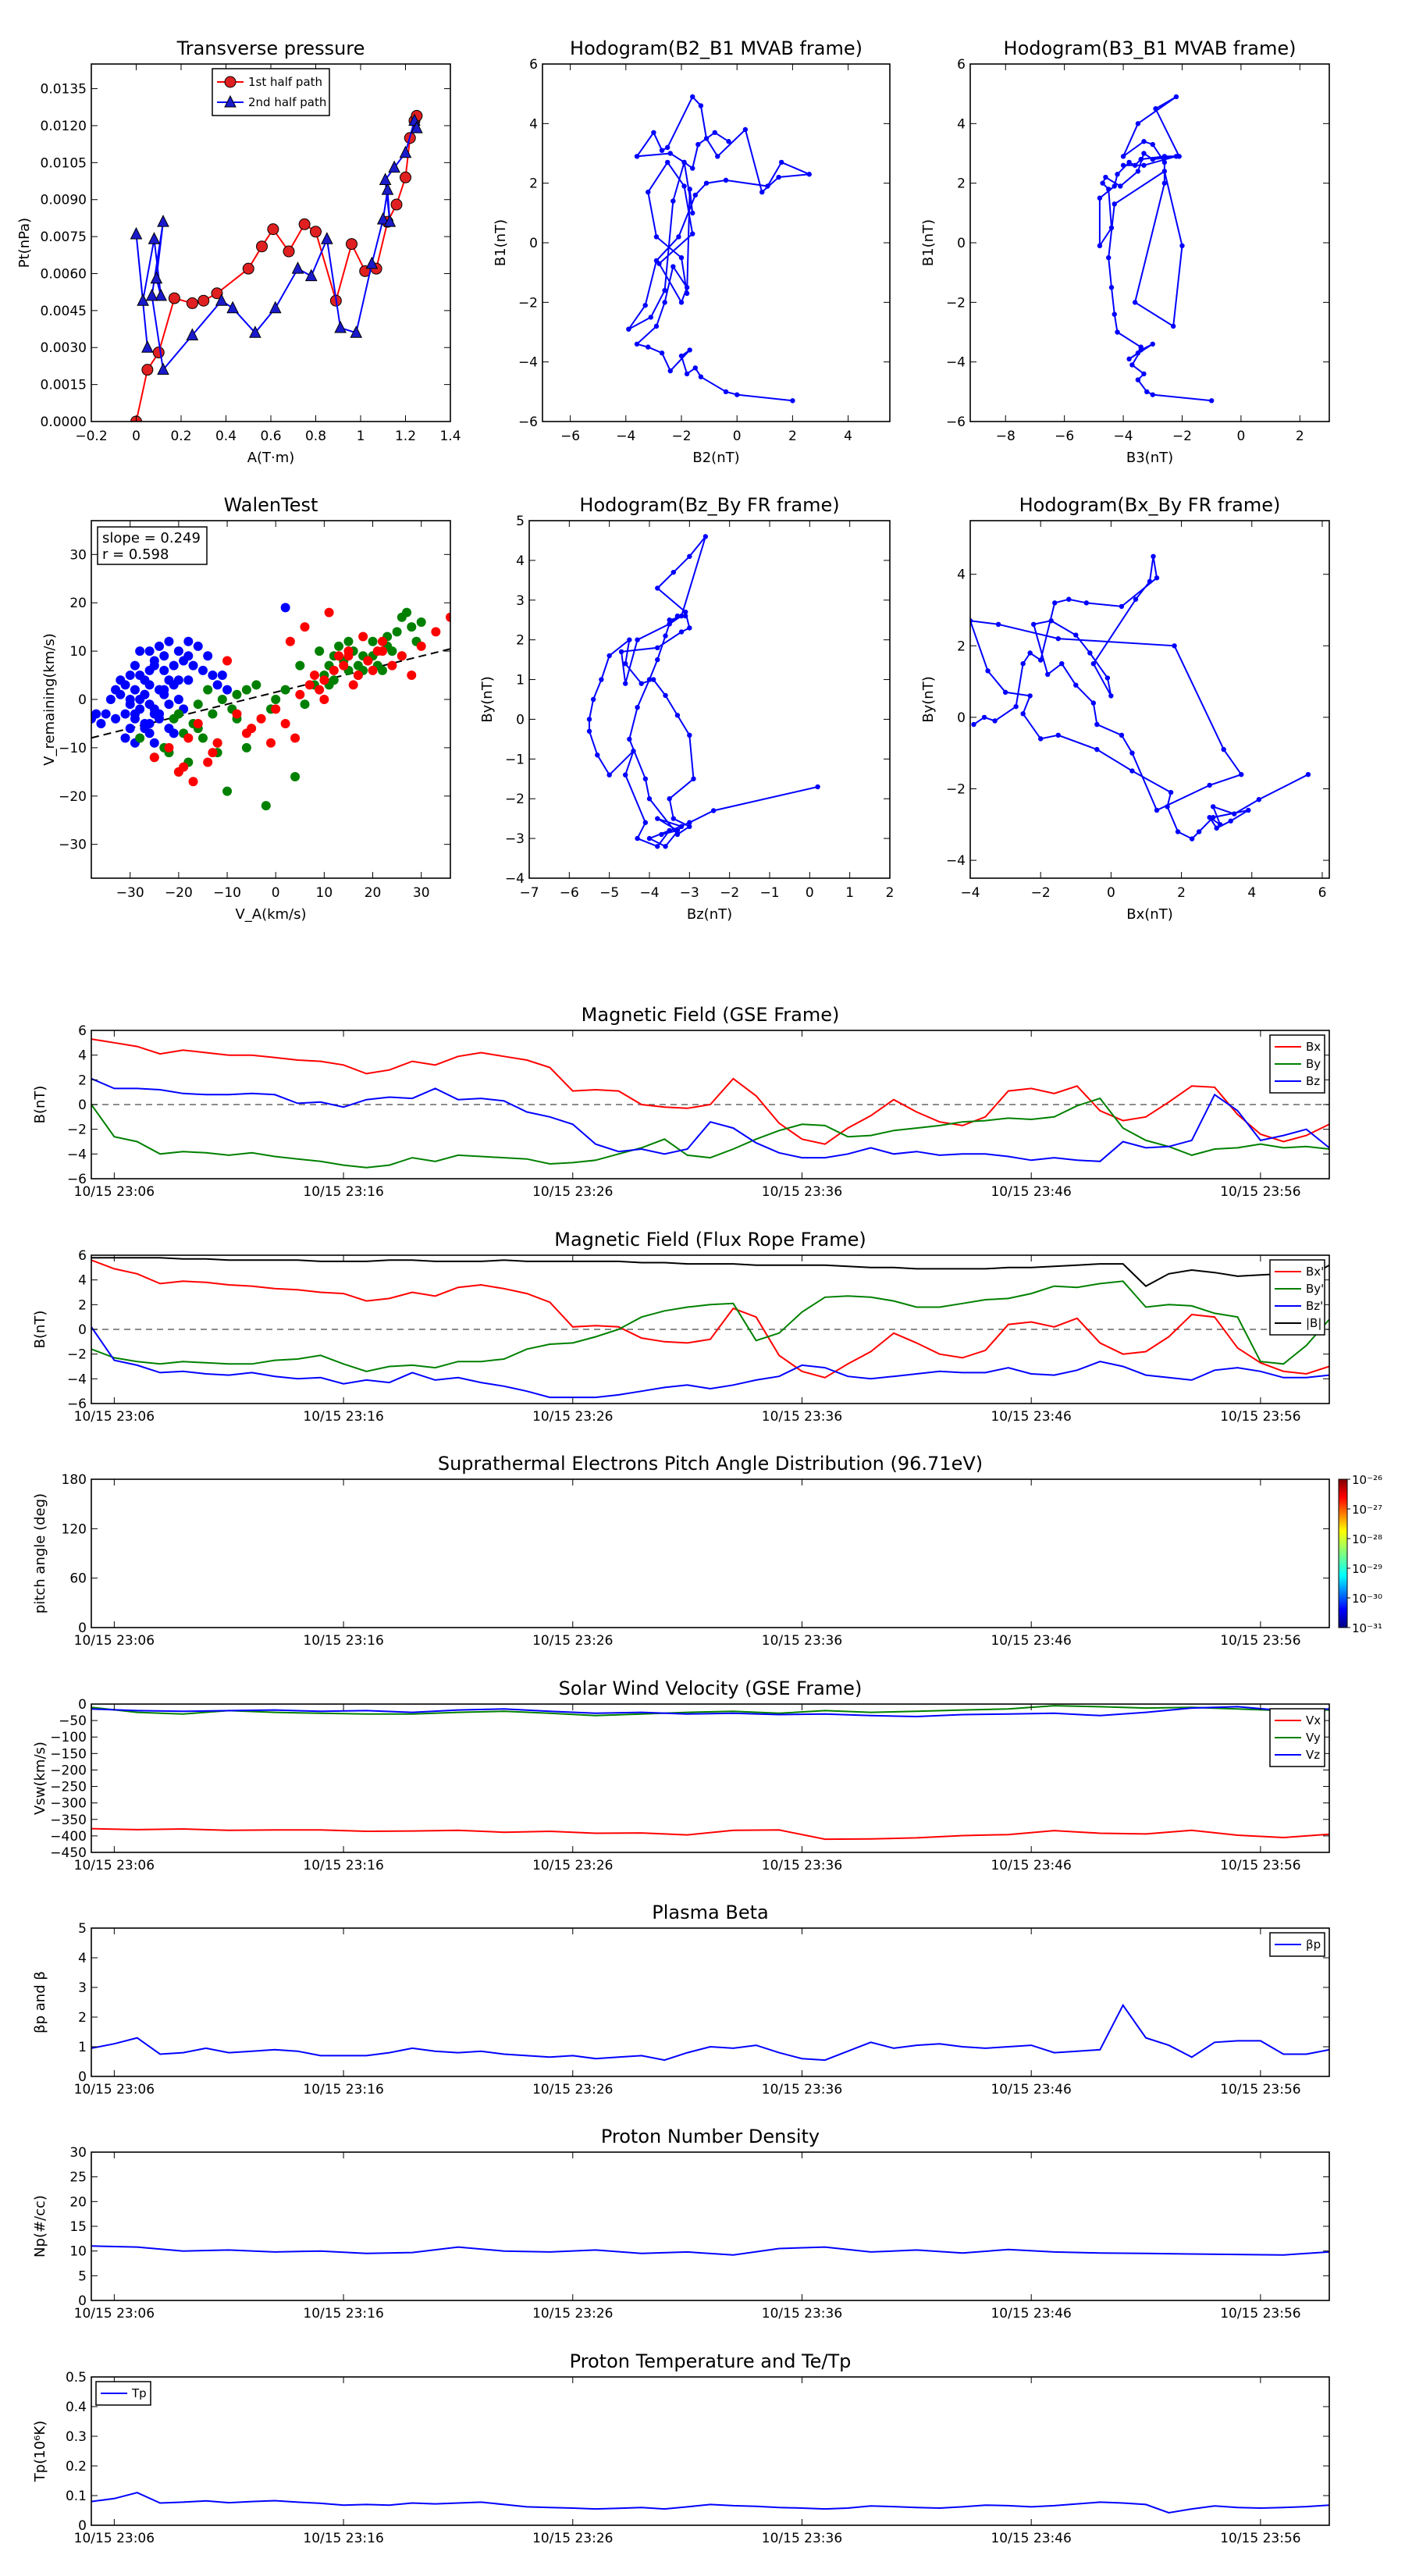 This screenshot has height=2576, width=1405. What do you see at coordinates (180, 436) in the screenshot?
I see `x-tick-label: 0.2` at bounding box center [180, 436].